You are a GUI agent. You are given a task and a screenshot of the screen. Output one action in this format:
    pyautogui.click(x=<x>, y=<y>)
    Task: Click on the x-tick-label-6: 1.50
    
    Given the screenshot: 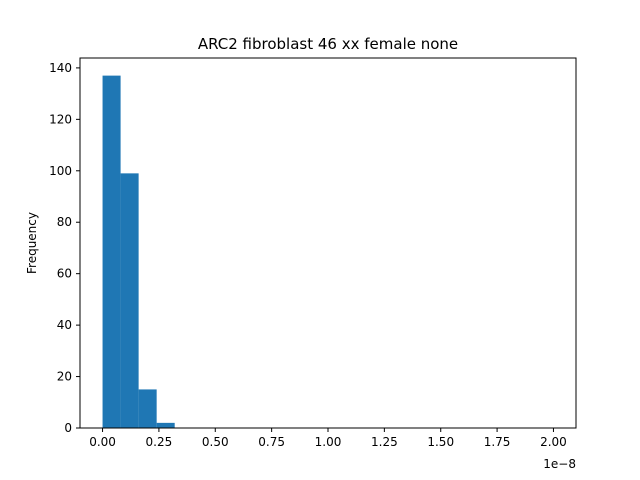 What is the action you would take?
    pyautogui.click(x=440, y=442)
    